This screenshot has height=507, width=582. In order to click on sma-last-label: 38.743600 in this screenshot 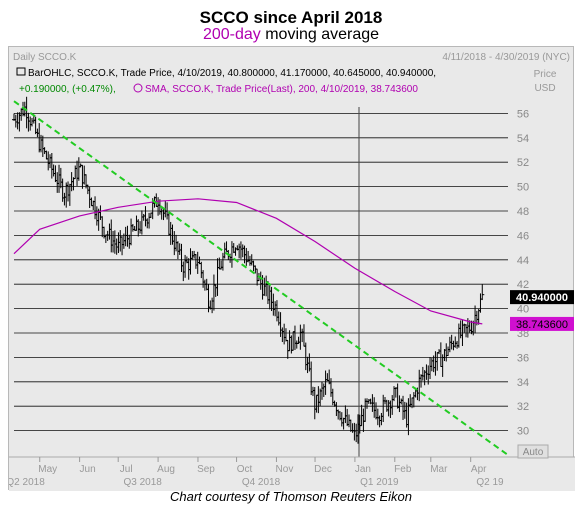, I will do `click(542, 325)`.